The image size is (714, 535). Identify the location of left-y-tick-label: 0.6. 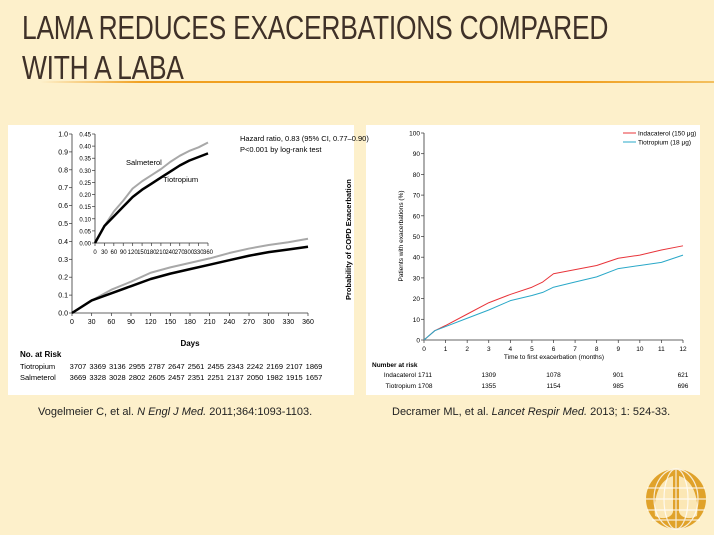
(63, 206).